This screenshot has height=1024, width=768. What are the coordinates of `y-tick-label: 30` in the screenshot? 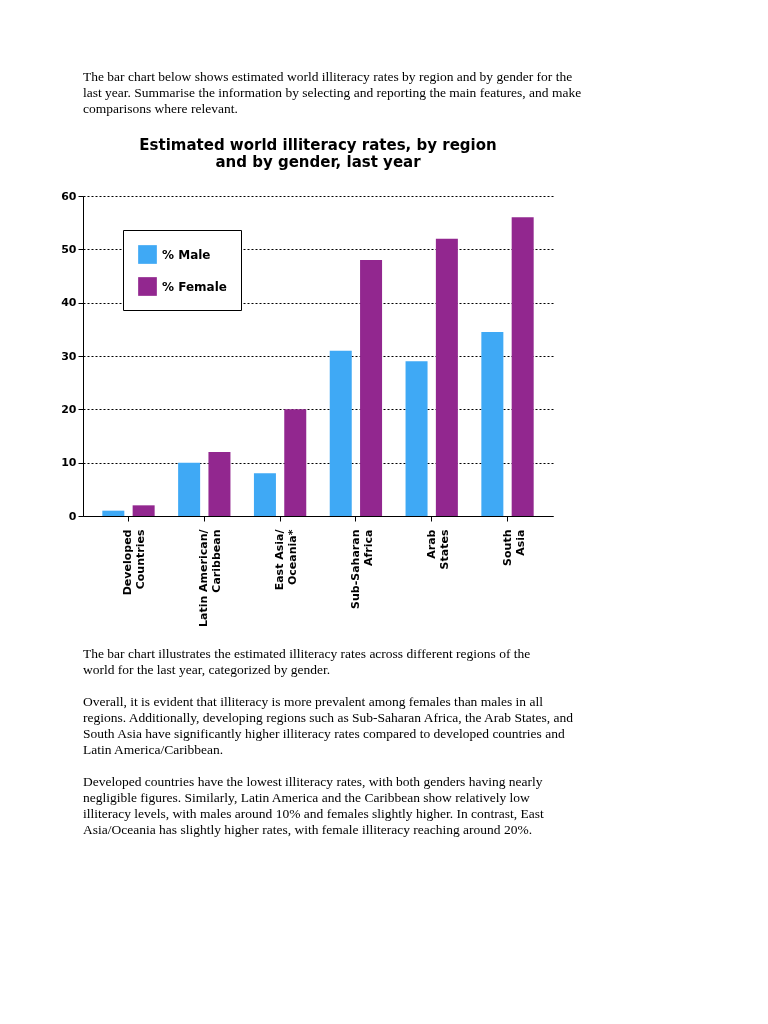 It's located at (69, 356).